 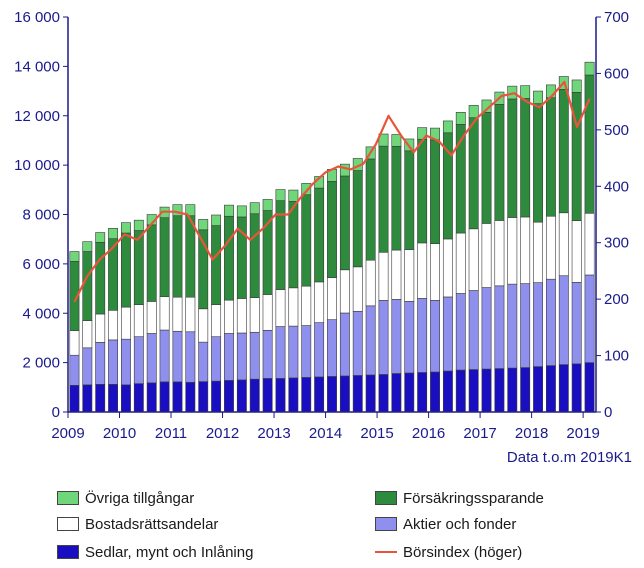 What do you see at coordinates (473, 498) in the screenshot?
I see `legend-label-forsakring: Försäkringssparande` at bounding box center [473, 498].